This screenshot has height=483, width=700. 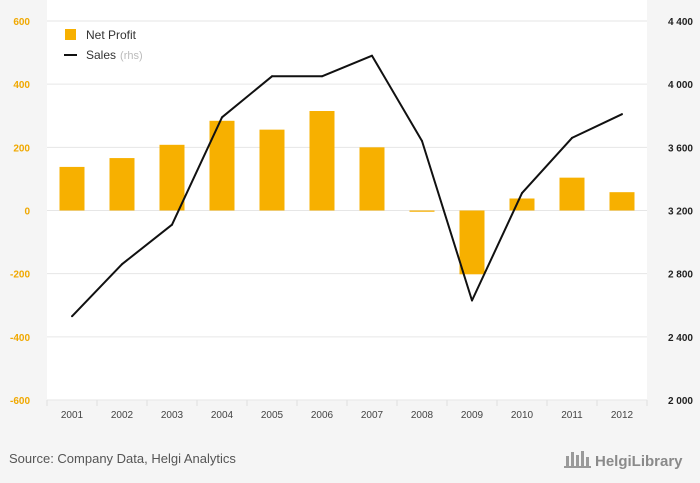 I want to click on brand-logo: HelgiLibrary, so click(x=623, y=460).